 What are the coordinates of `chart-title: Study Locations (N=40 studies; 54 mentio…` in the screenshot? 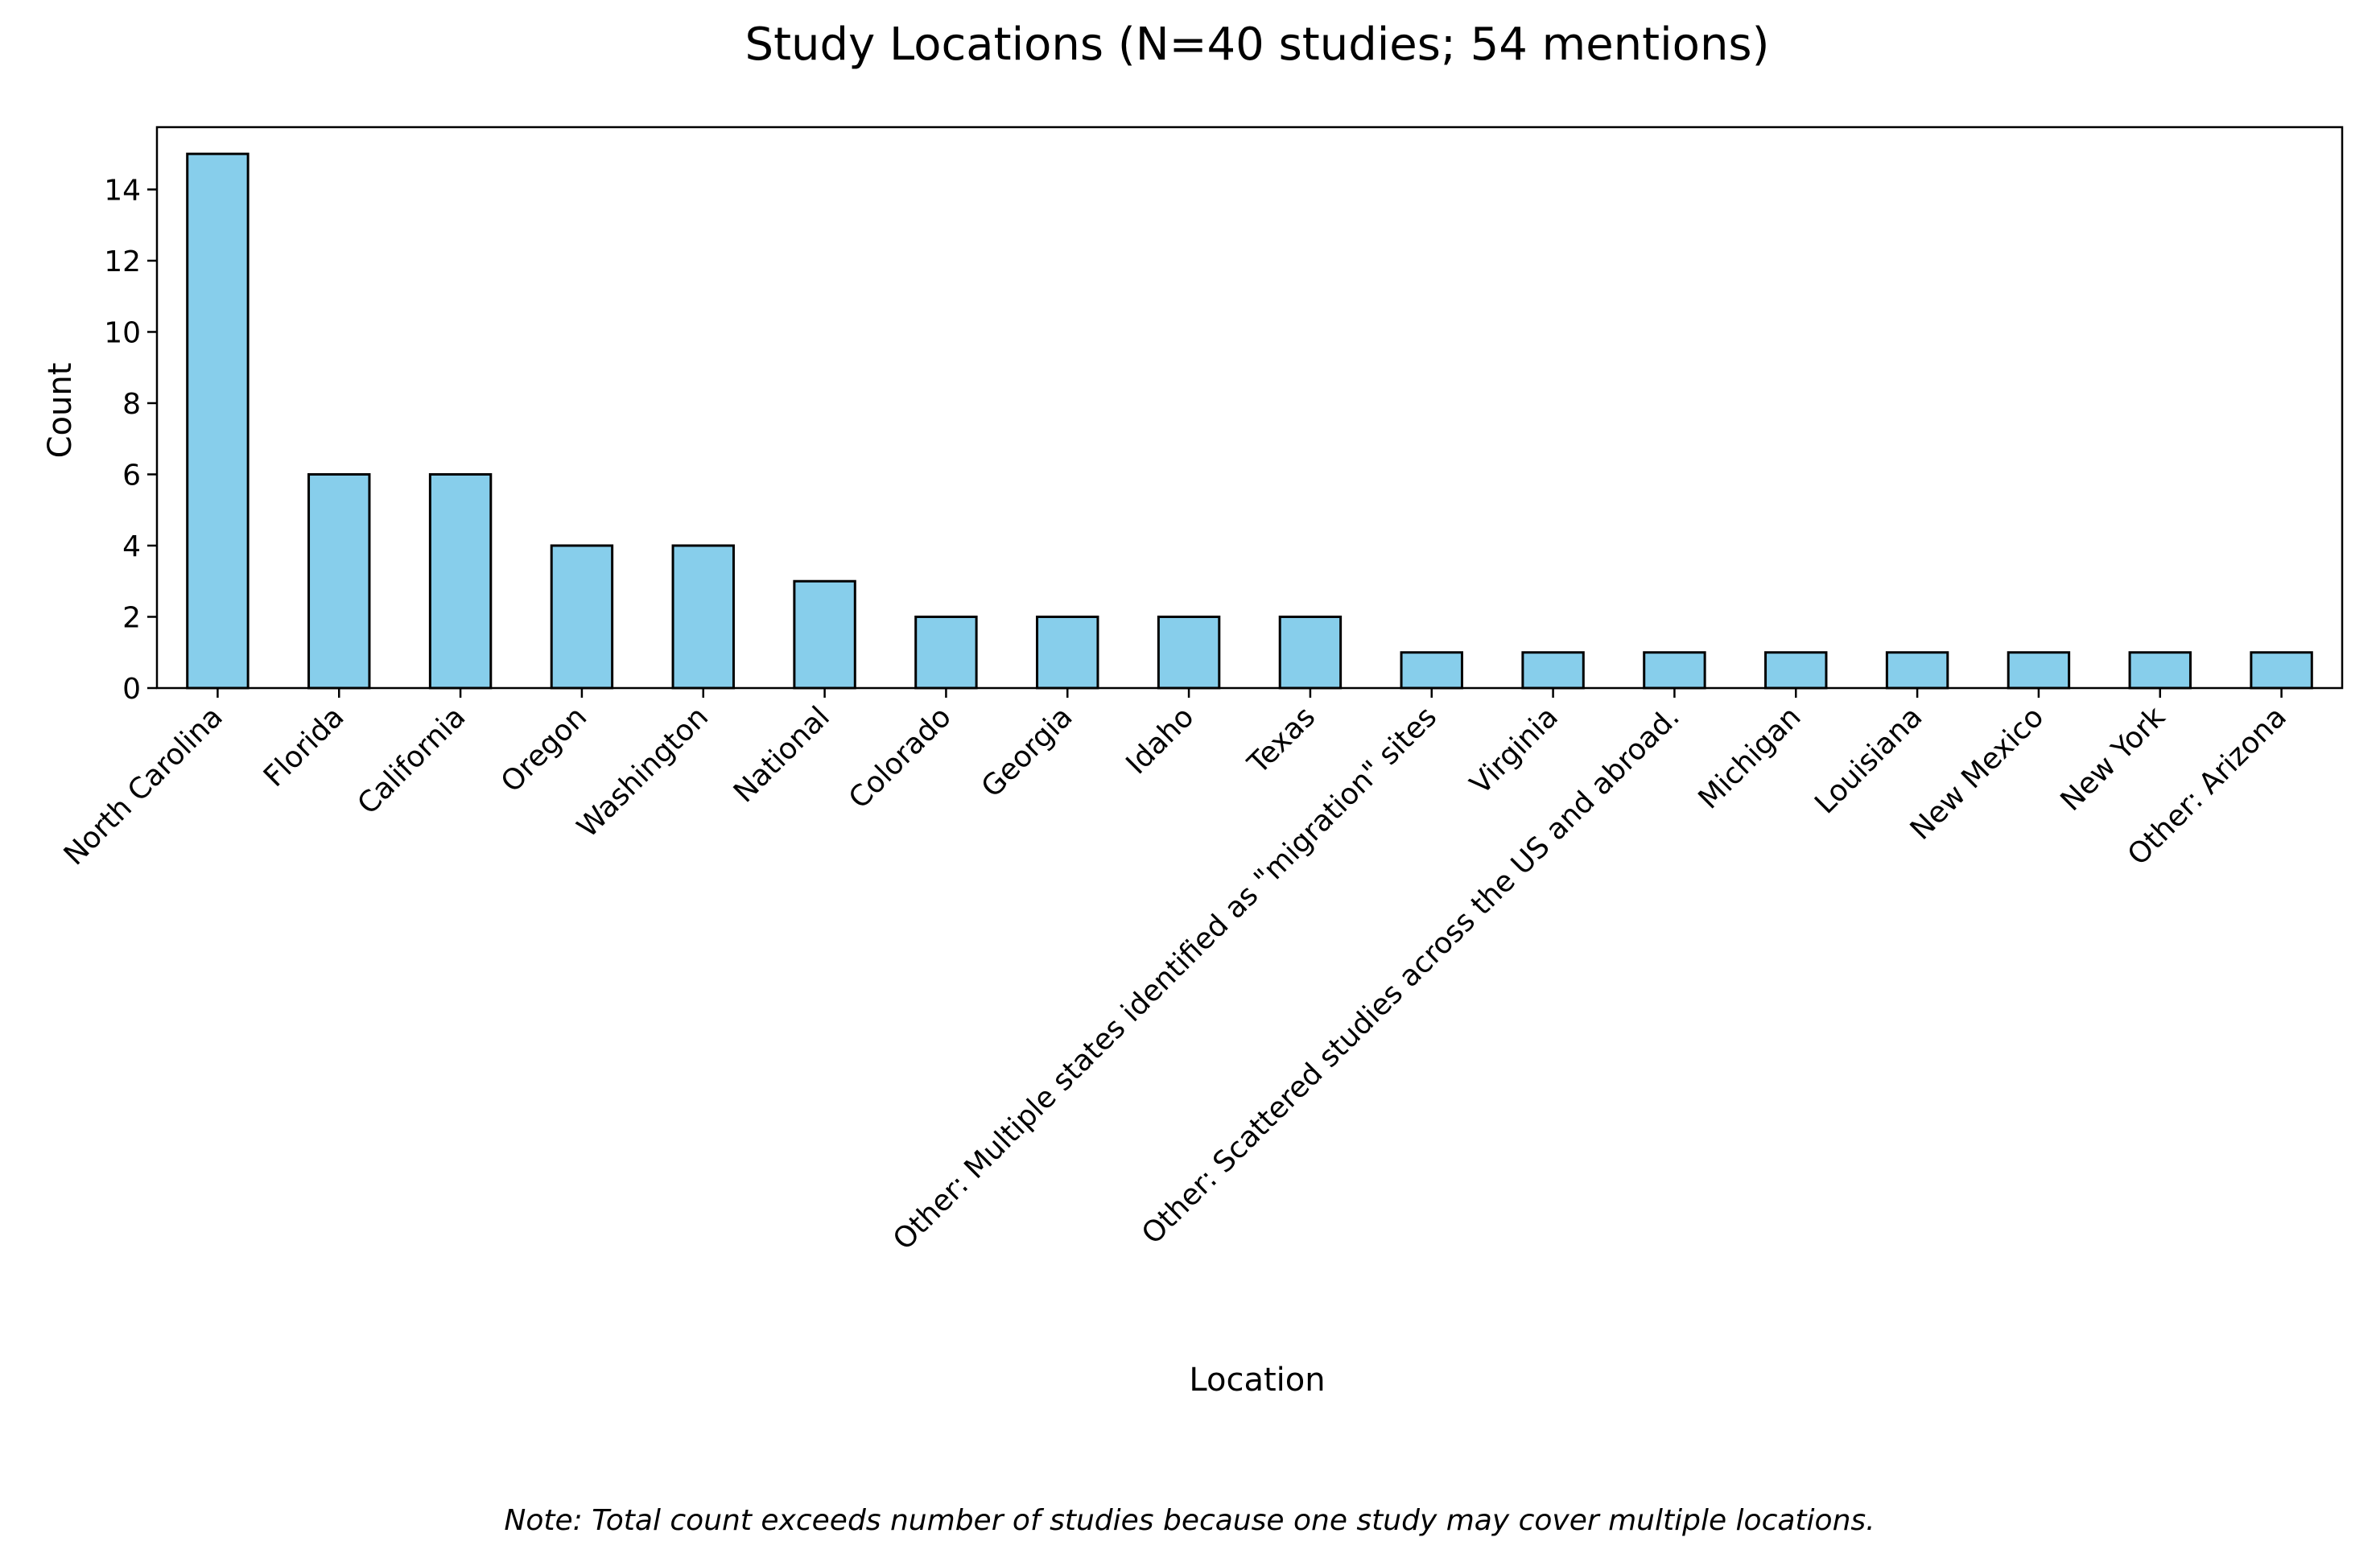 It's located at (1257, 45).